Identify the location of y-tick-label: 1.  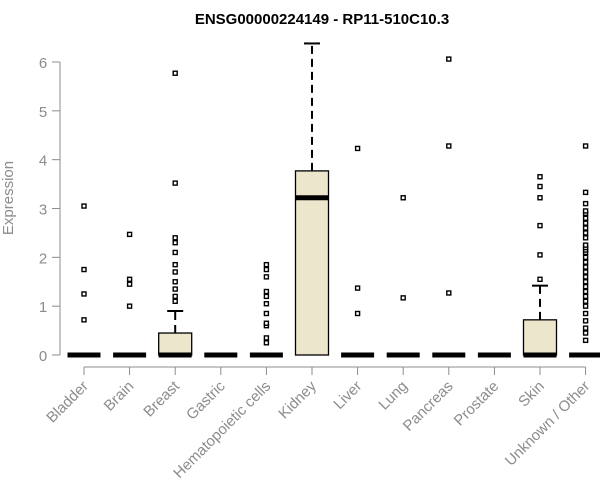
(43, 307).